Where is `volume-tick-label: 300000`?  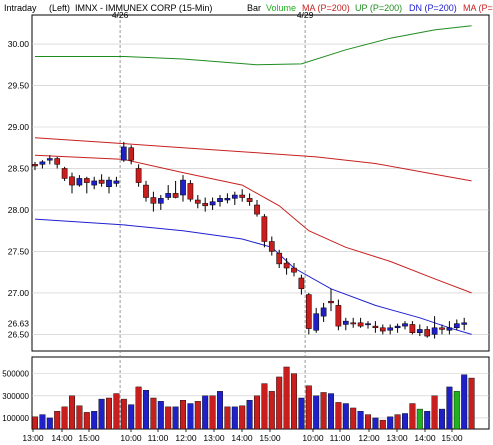 volume-tick-label: 300000 is located at coordinates (15, 396).